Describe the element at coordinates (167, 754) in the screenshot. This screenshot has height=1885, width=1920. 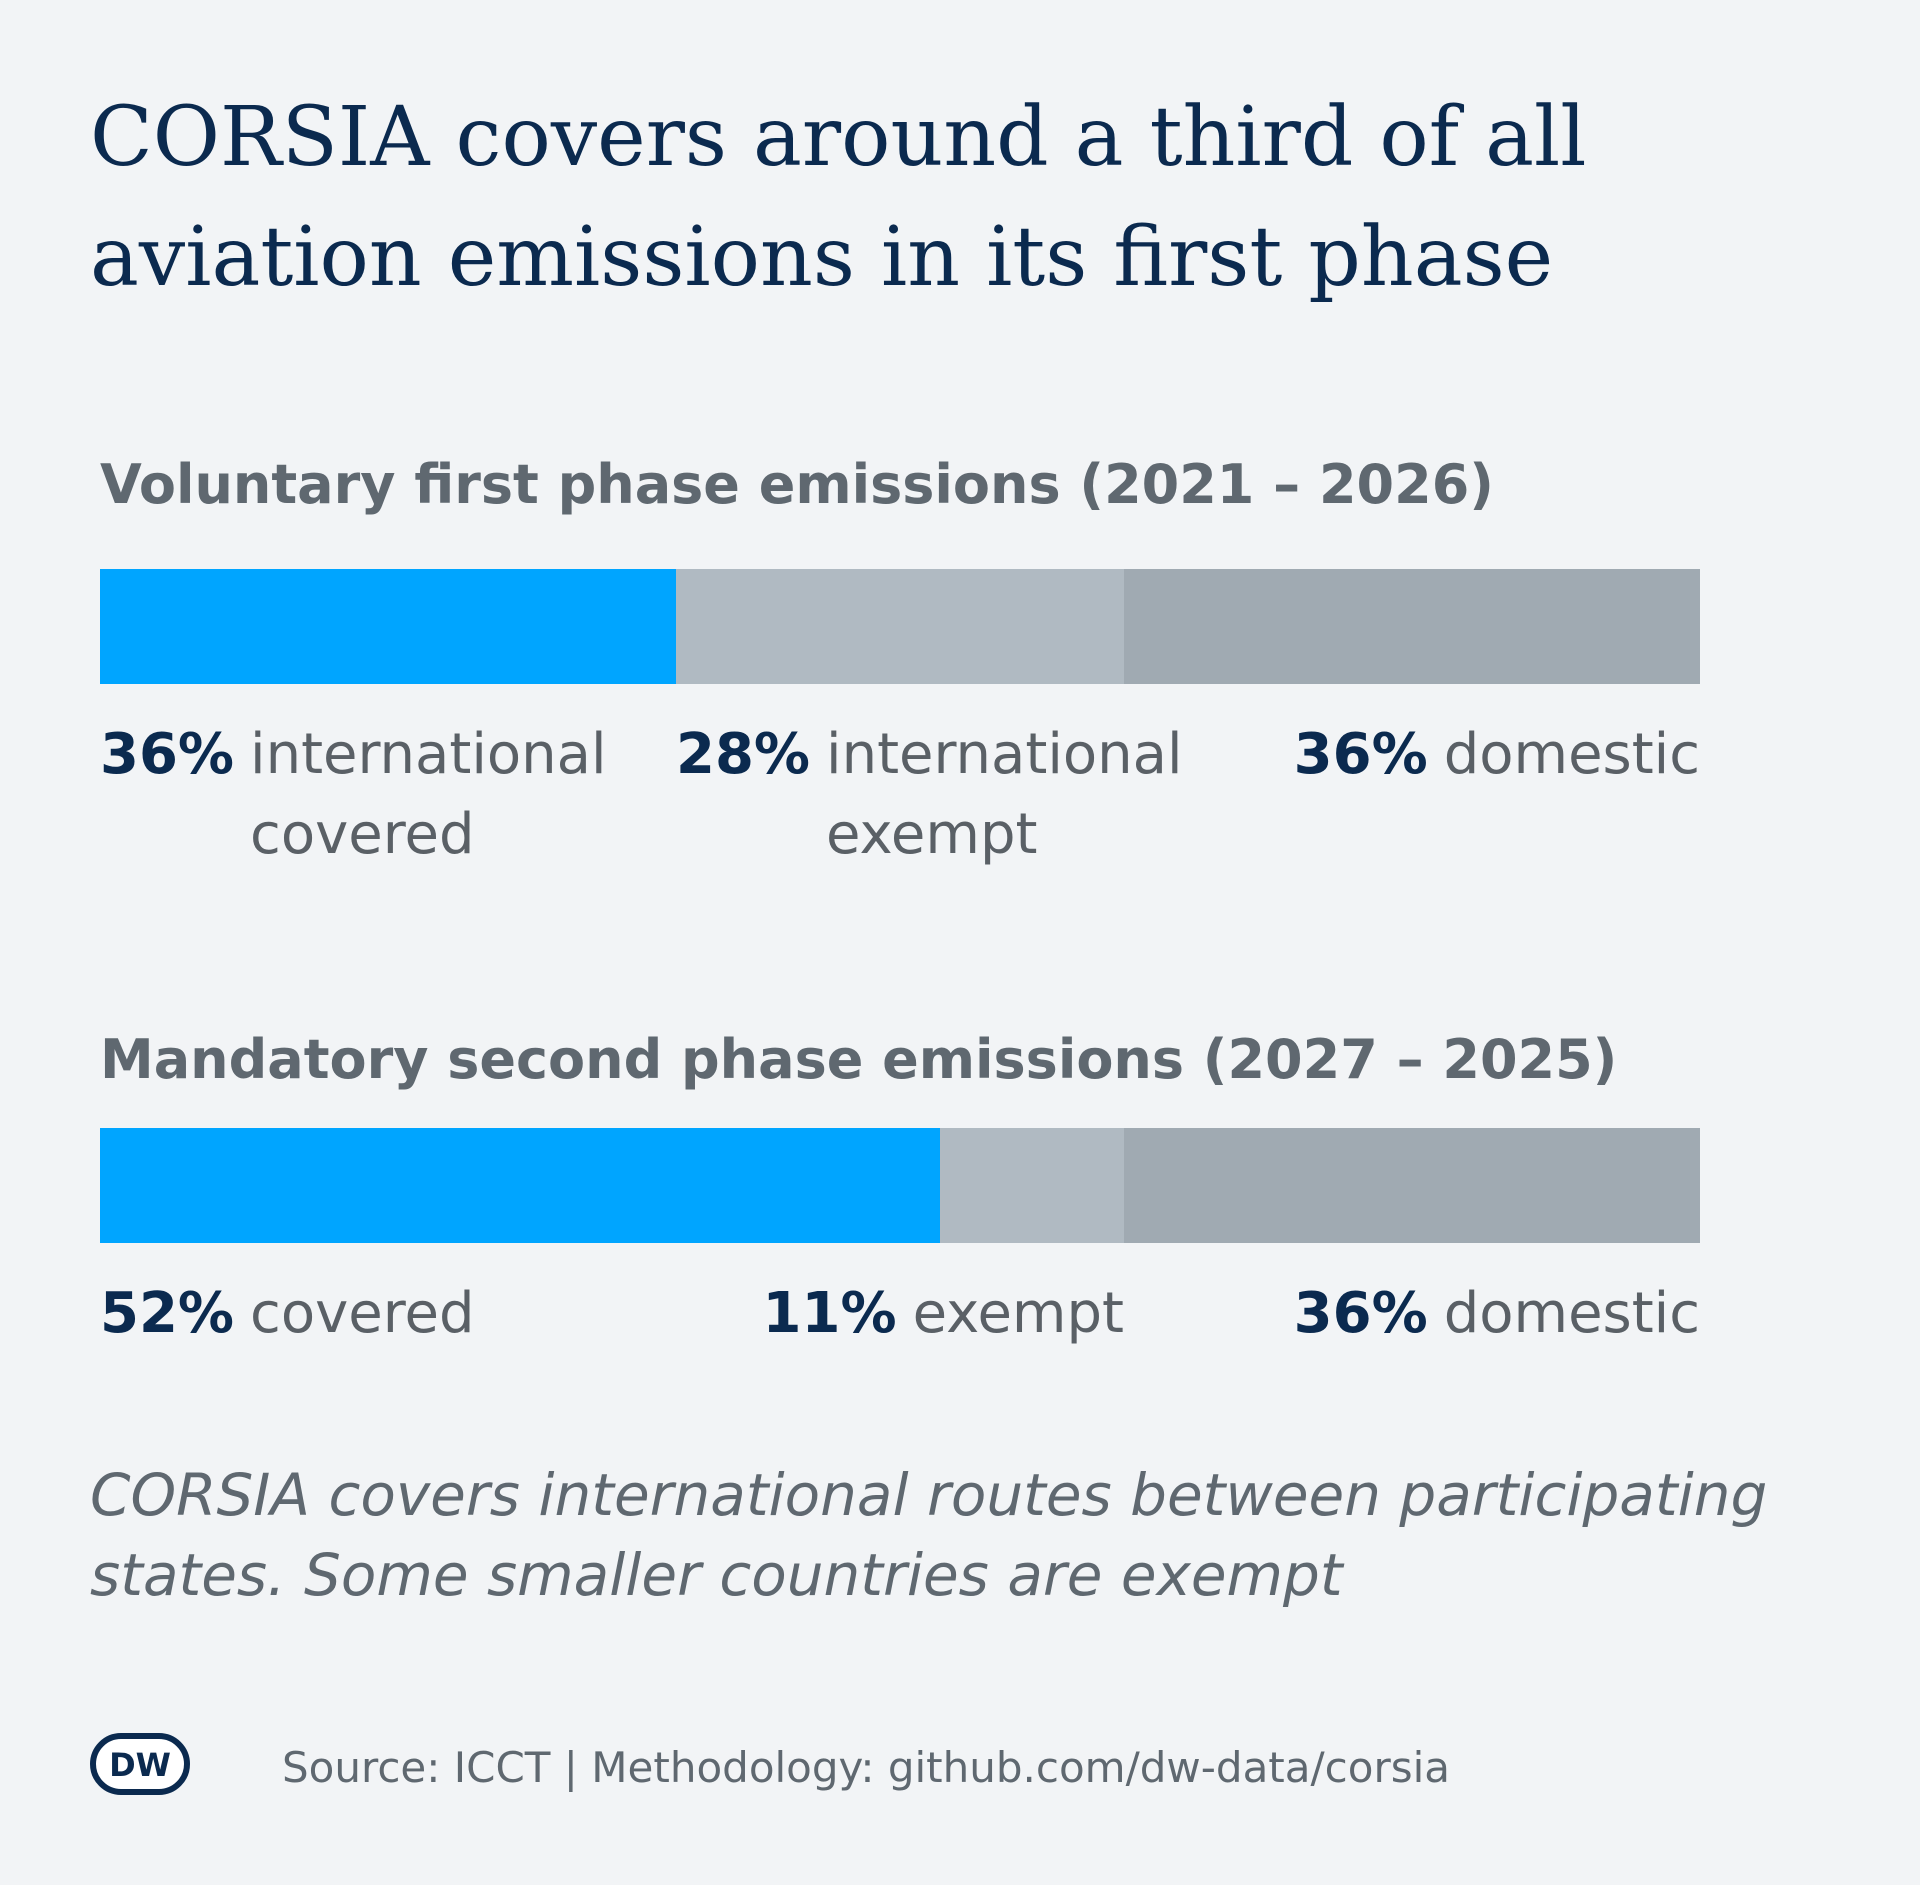
I see `chart-1-value-international-covered: 36%` at that location.